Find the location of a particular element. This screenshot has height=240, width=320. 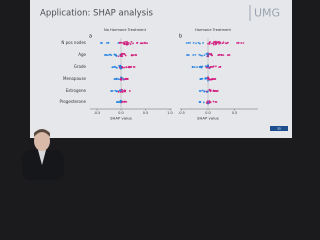

tick-label: -0.5 is located at coordinates (181, 113).